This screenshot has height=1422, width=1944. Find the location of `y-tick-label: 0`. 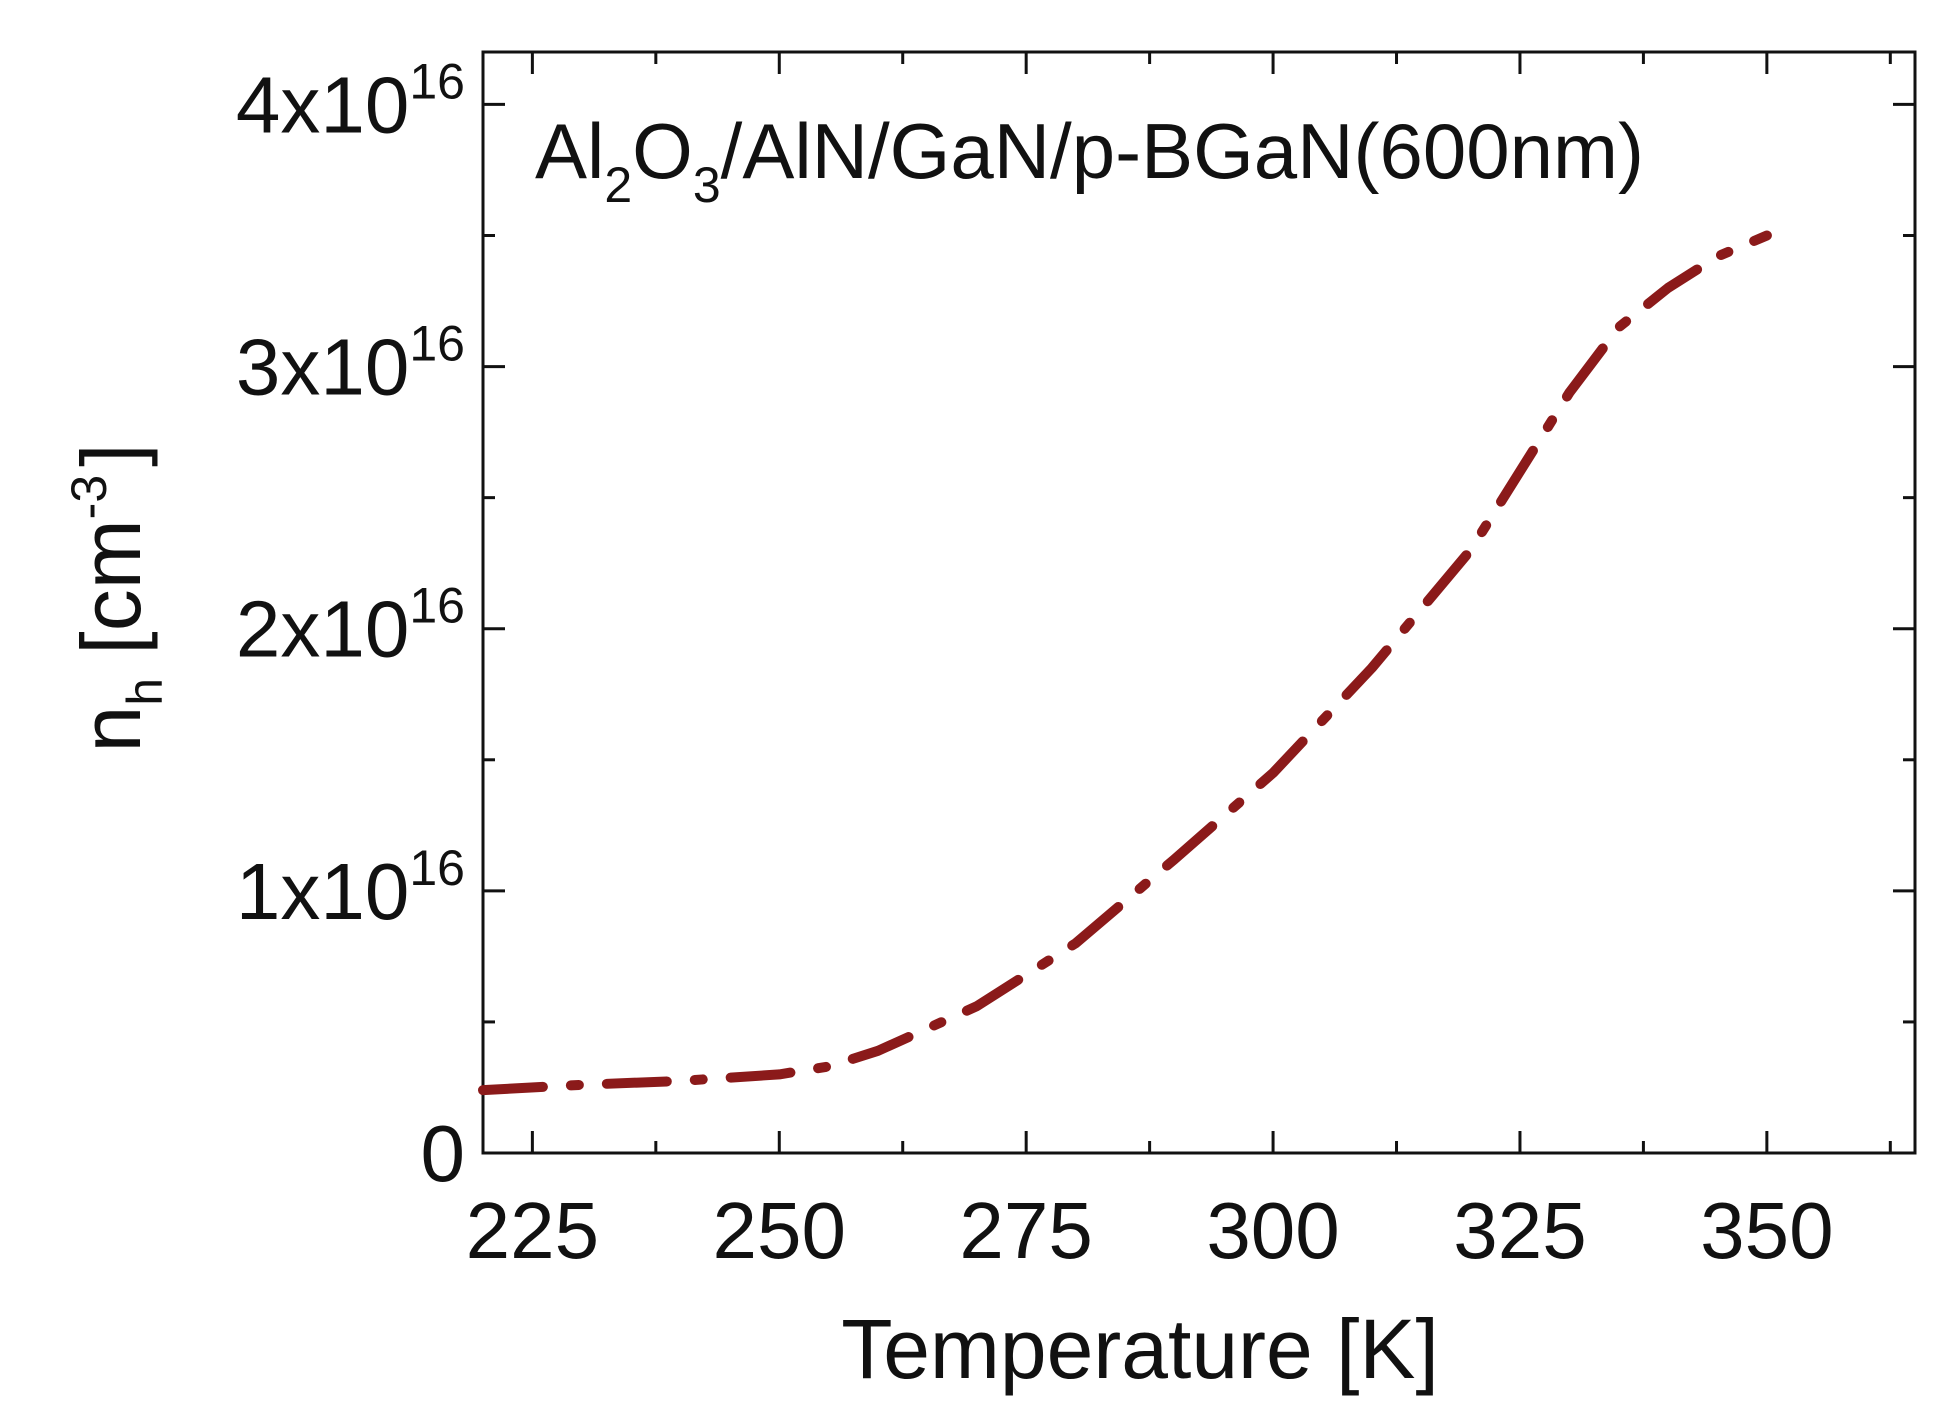

y-tick-label: 0 is located at coordinates (443, 1153).